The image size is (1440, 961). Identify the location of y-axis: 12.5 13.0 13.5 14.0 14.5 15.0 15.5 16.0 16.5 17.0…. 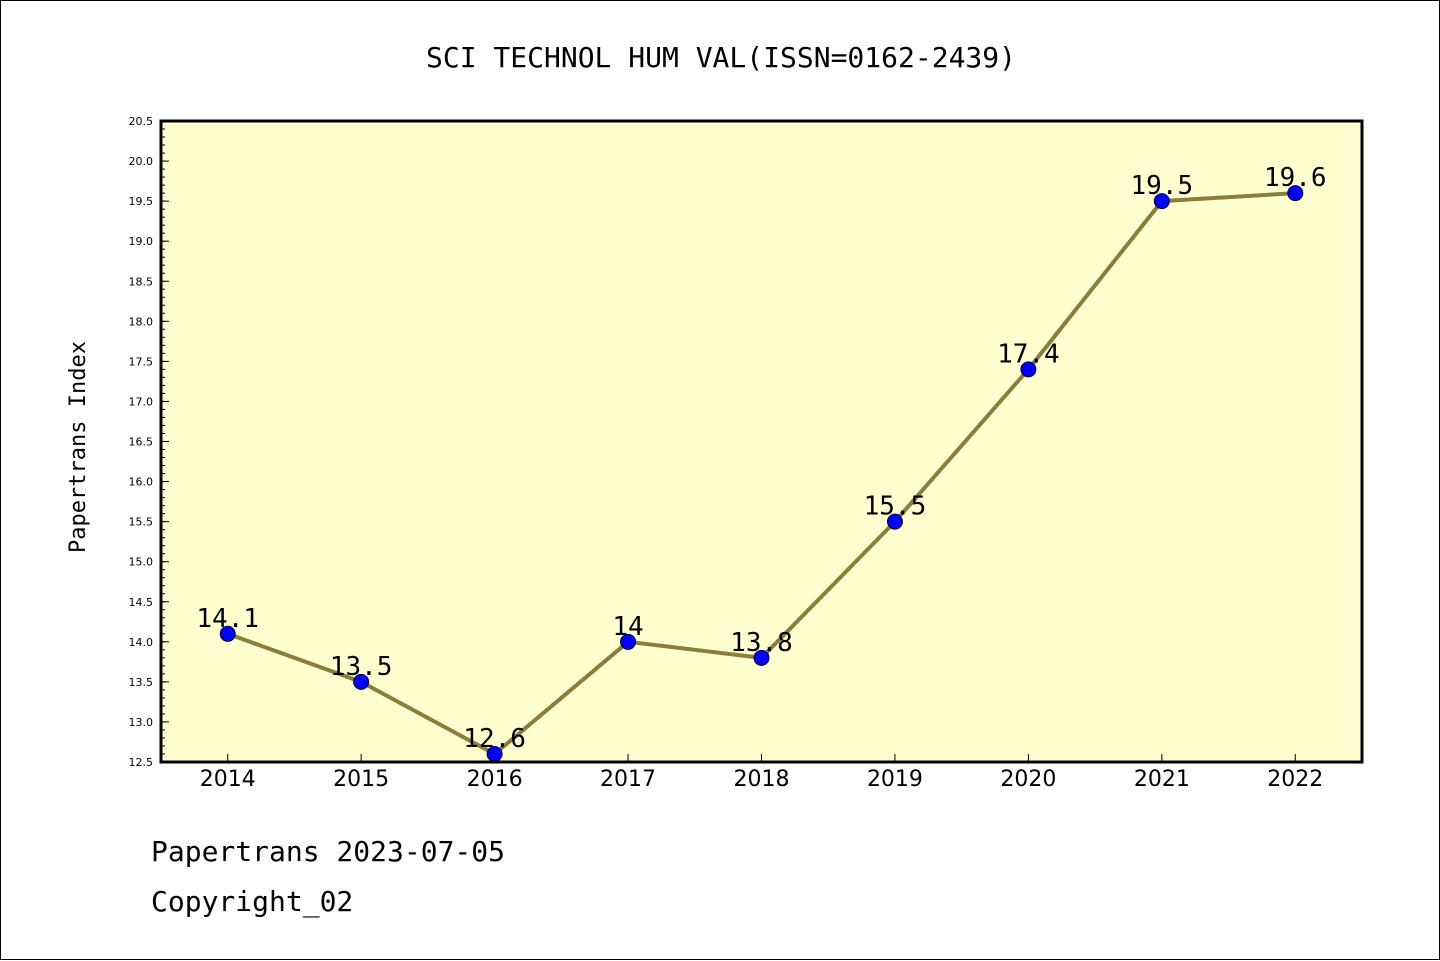
(149, 442).